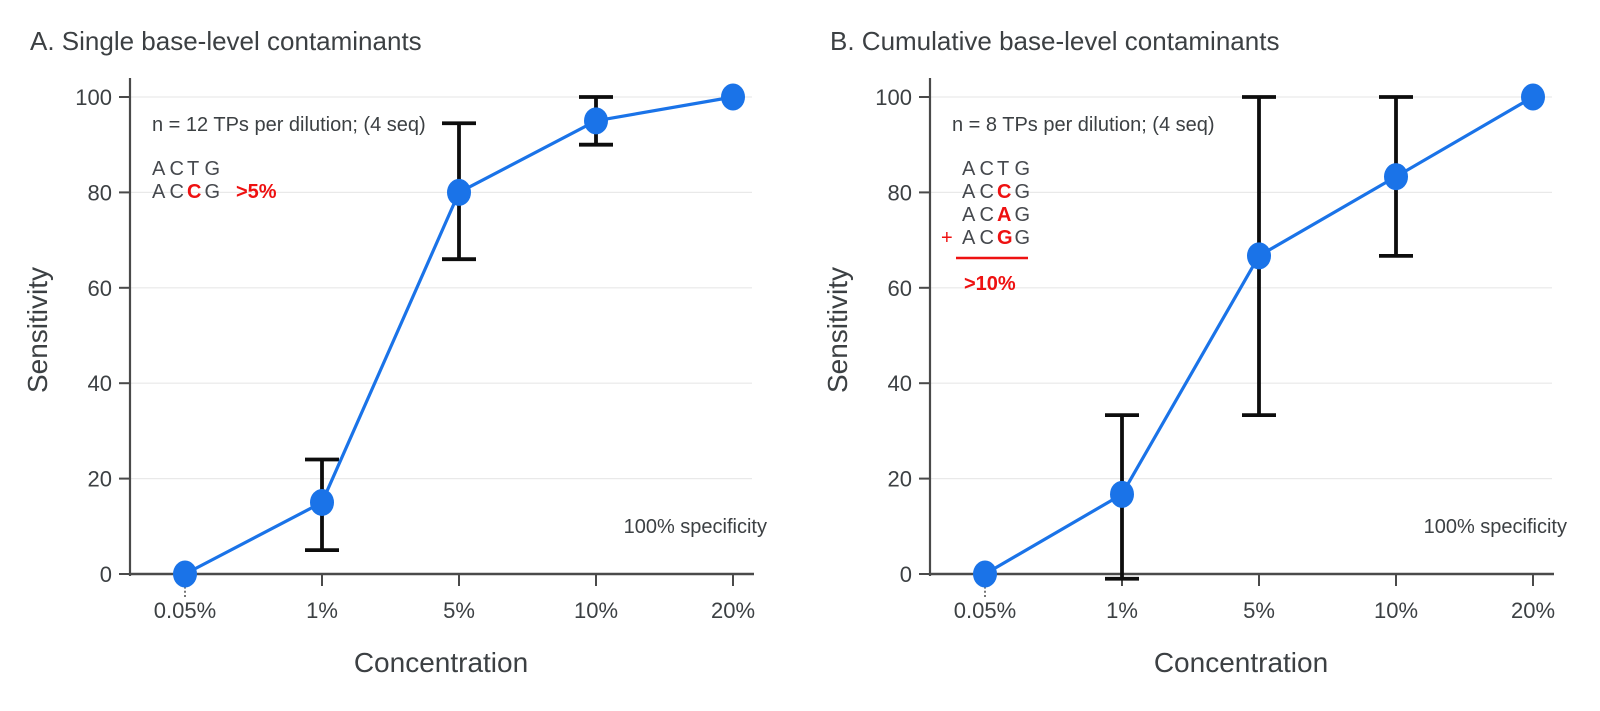 This screenshot has width=1600, height=711. I want to click on plus-sign: +, so click(947, 238).